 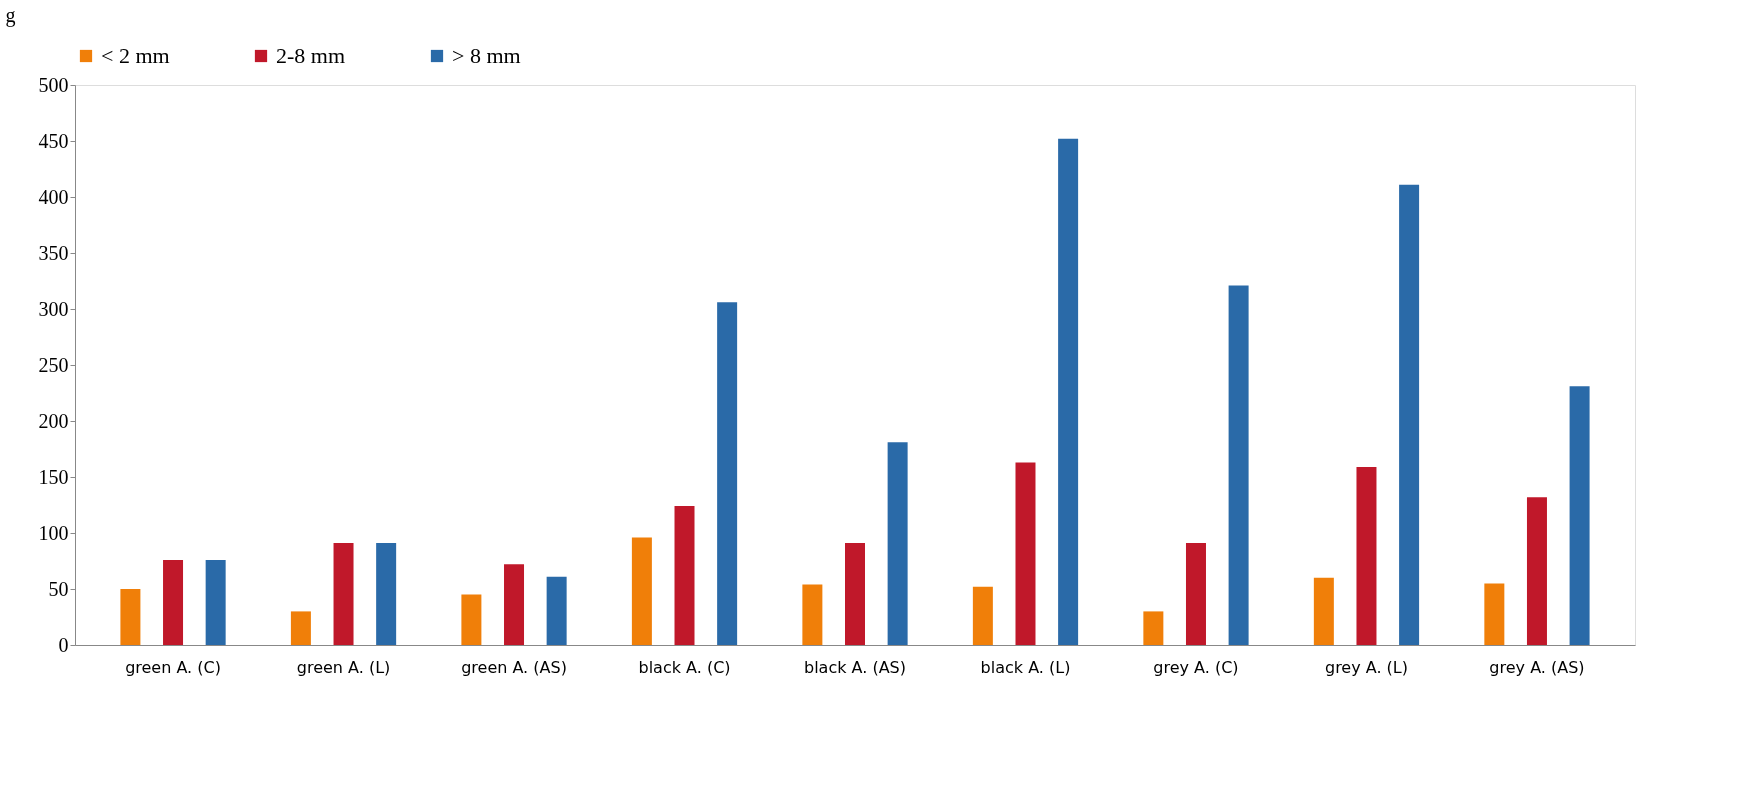 What do you see at coordinates (135, 55) in the screenshot?
I see `legend-label: < 2 mm` at bounding box center [135, 55].